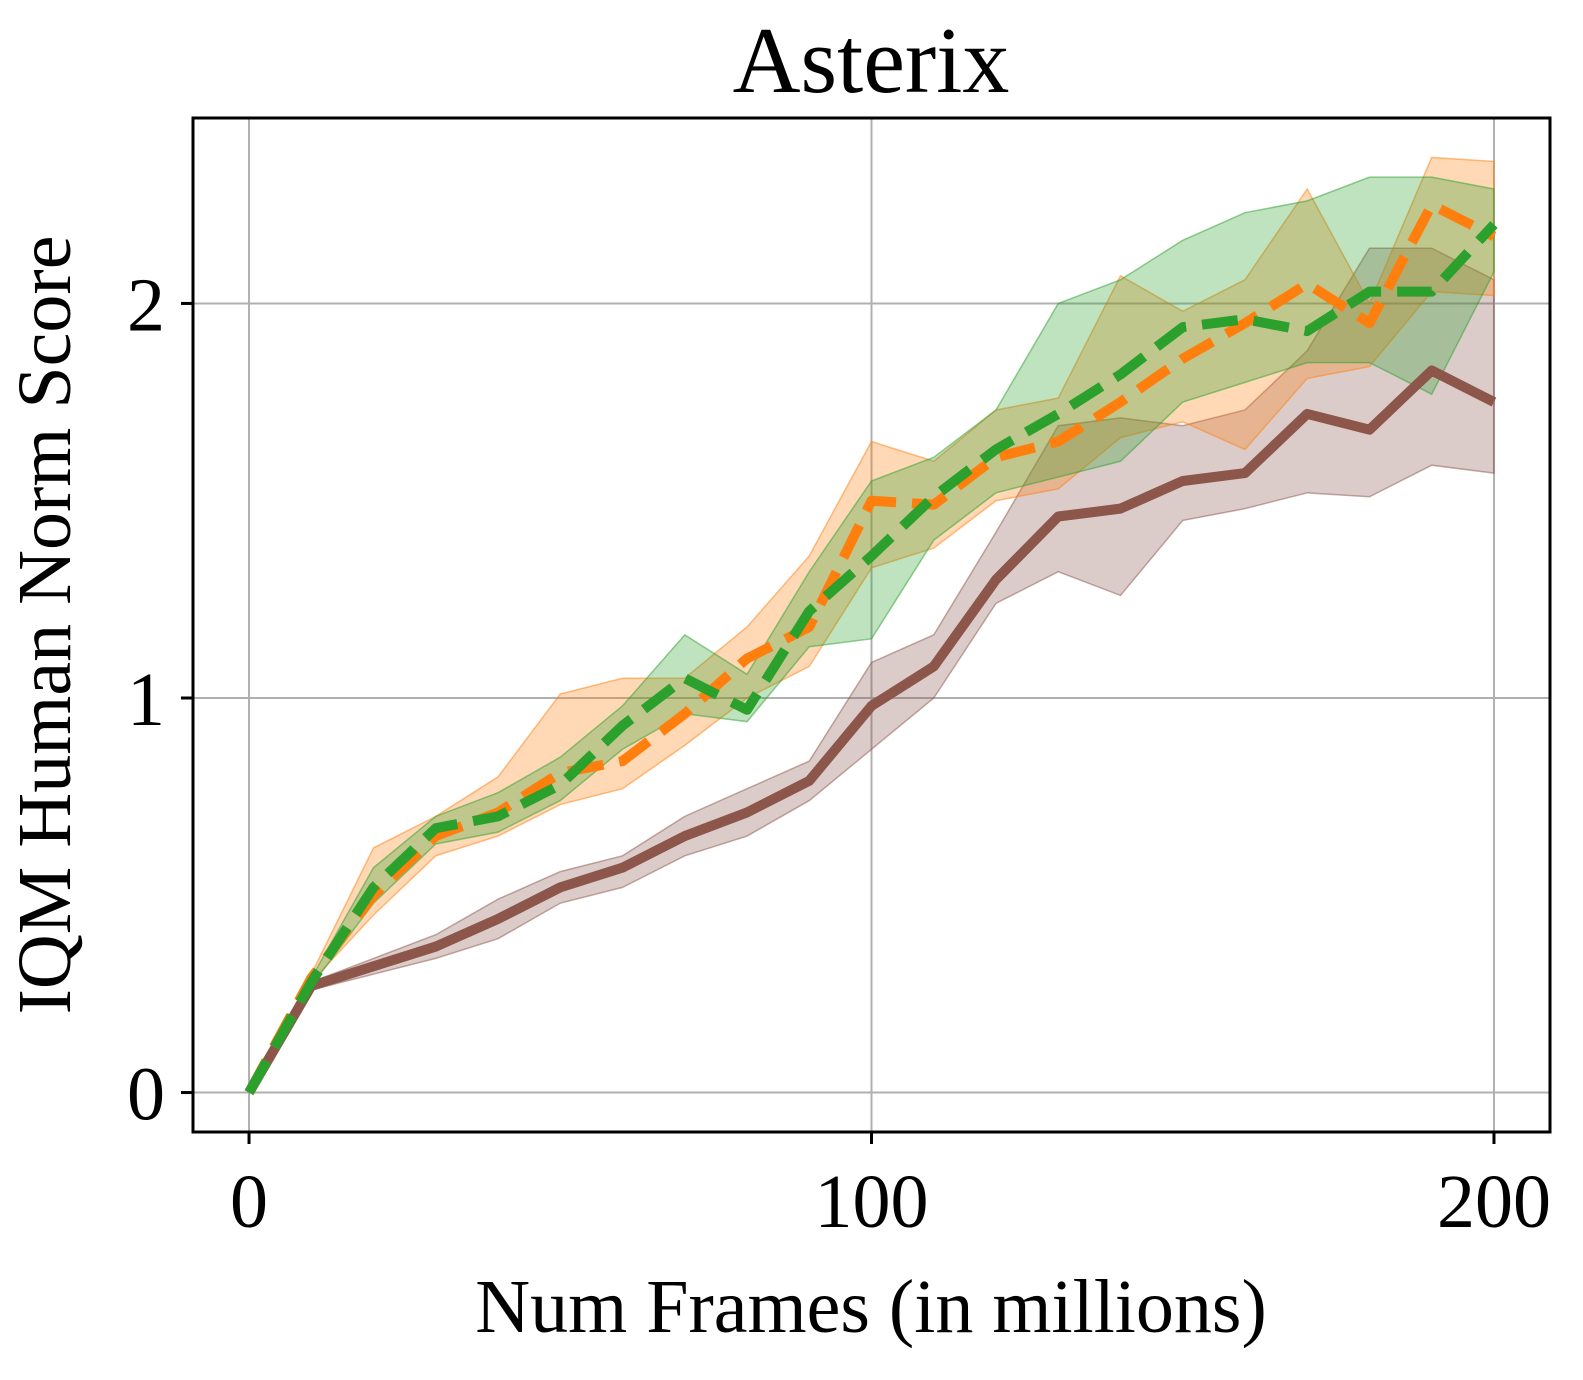 The image size is (1583, 1380). I want to click on x-axis-label: Num Frames (in millions), so click(871, 1307).